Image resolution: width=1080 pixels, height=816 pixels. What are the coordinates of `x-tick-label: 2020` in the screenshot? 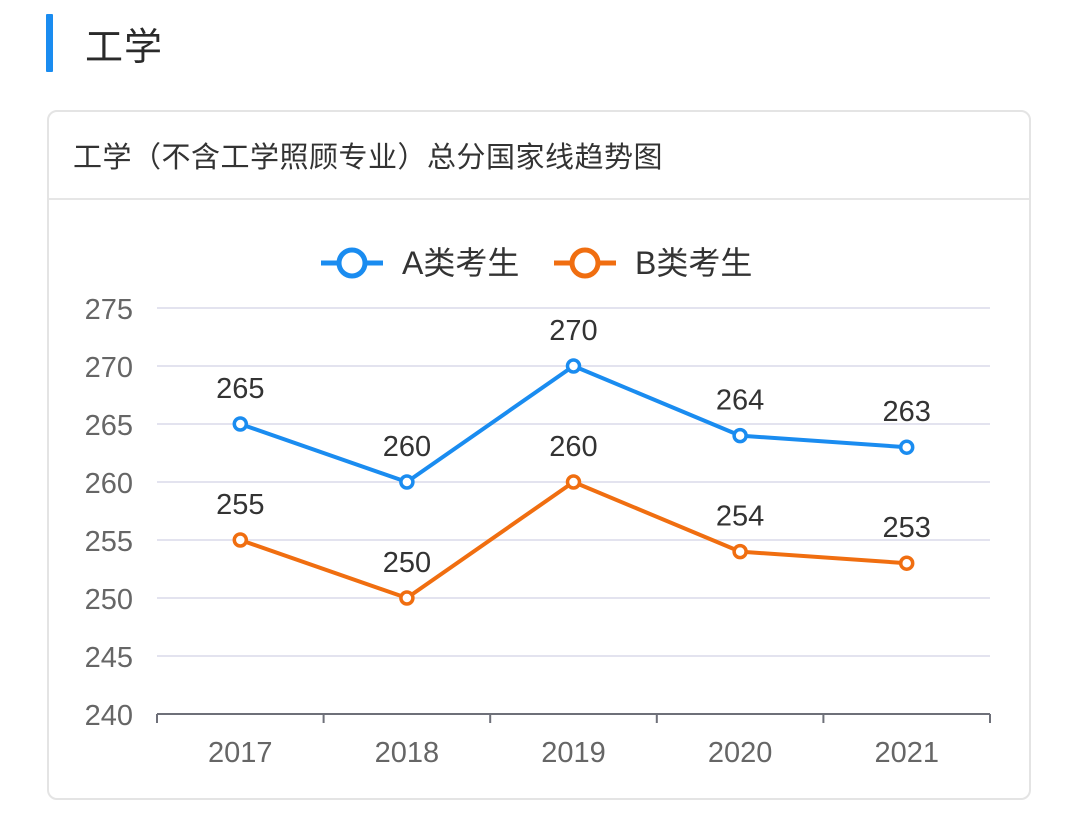 It's located at (740, 753).